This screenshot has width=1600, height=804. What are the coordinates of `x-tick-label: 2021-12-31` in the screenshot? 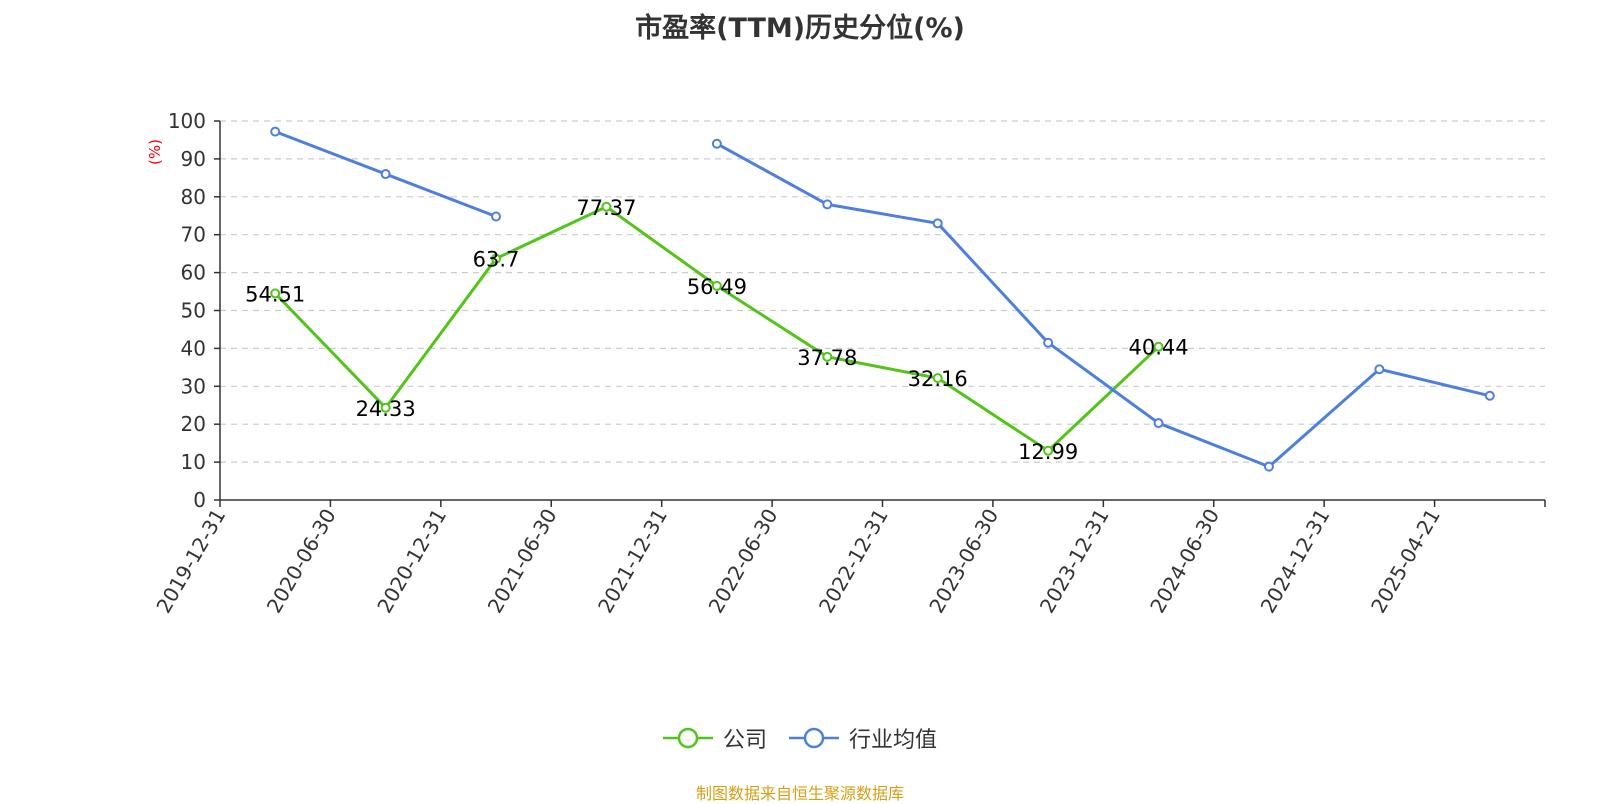 It's located at (632, 561).